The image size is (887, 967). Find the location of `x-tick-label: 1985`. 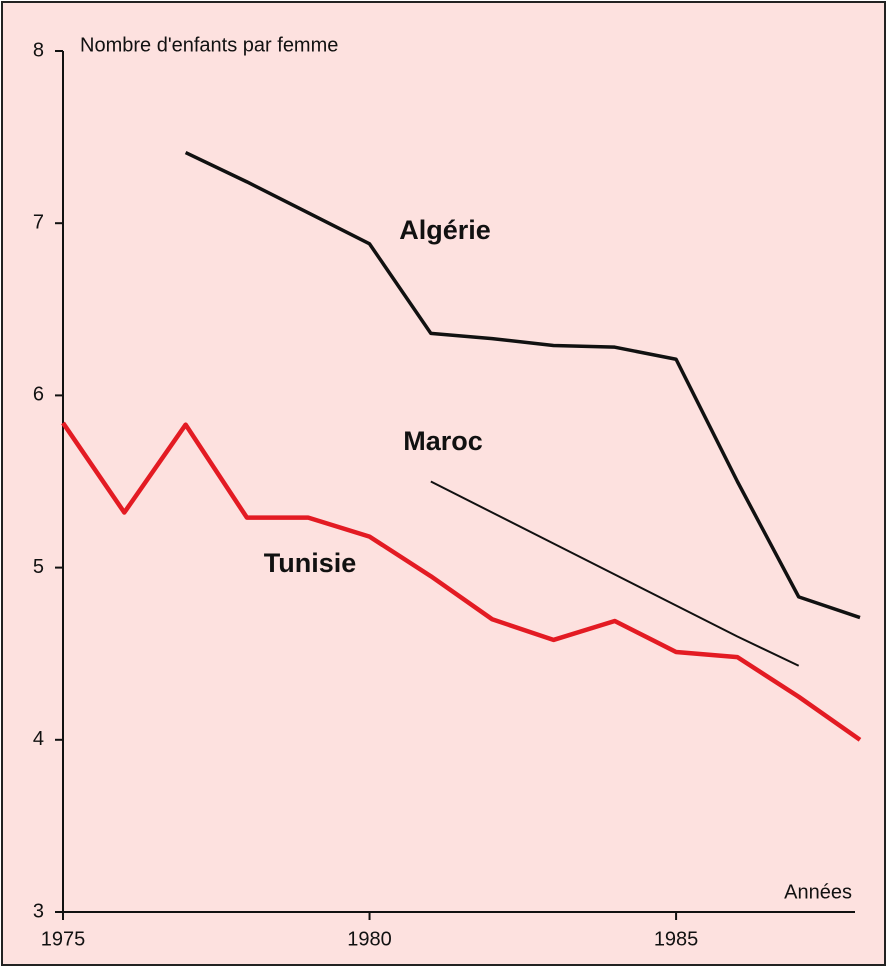

x-tick-label: 1985 is located at coordinates (676, 939).